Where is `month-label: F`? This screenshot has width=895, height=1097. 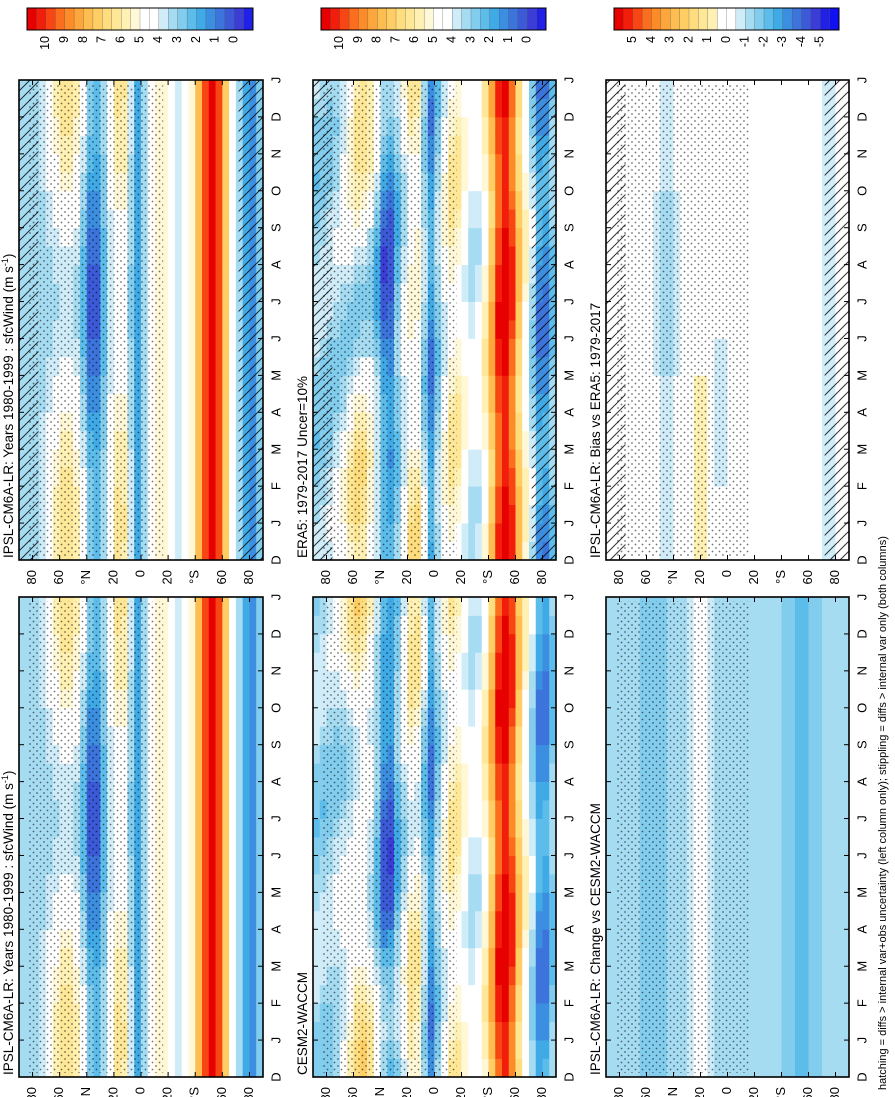
month-label: F is located at coordinates (275, 1003).